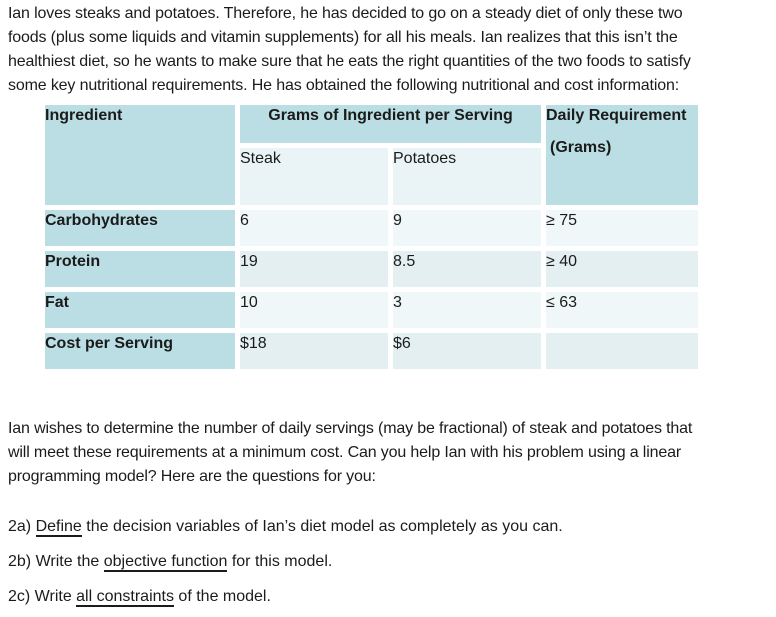 Image resolution: width=776 pixels, height=617 pixels. Describe the element at coordinates (622, 269) in the screenshot. I see `requirement-value: ≥ 40` at that location.